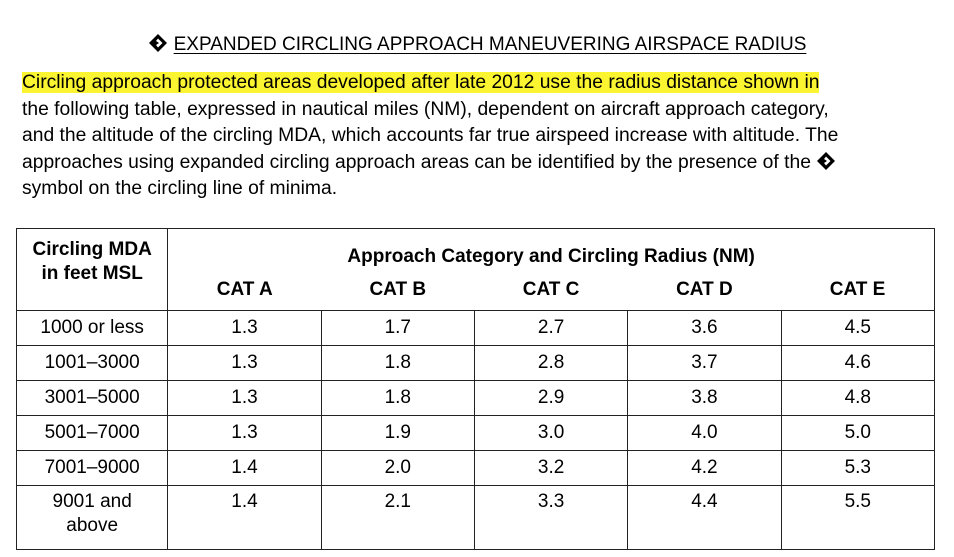 Image resolution: width=954 pixels, height=557 pixels. What do you see at coordinates (551, 290) in the screenshot?
I see `cat-c-header: CAT C` at bounding box center [551, 290].